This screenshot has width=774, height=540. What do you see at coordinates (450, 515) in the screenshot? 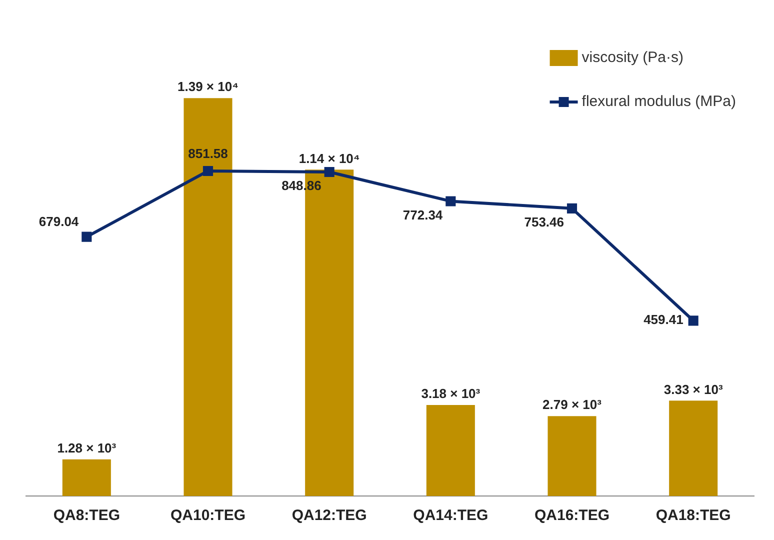
I see `x-tick-label: QA14:TEG` at bounding box center [450, 515].